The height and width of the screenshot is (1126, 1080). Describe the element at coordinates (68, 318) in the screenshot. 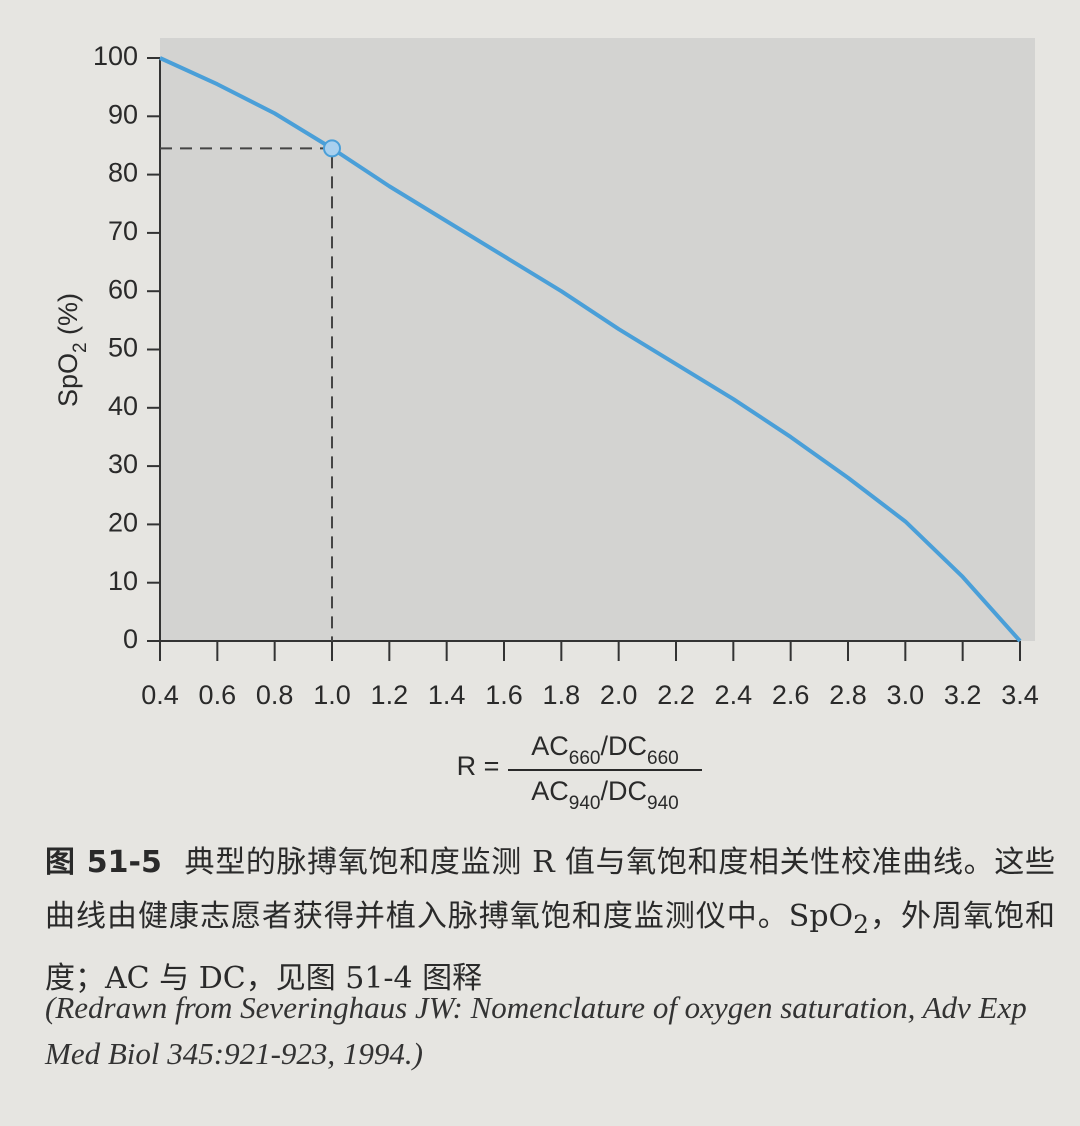

I see `label-part: (%)` at that location.